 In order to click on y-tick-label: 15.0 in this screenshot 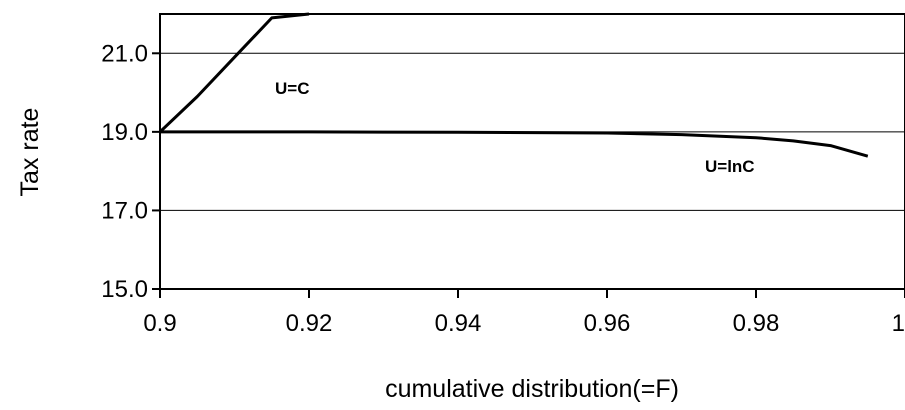, I will do `click(124, 289)`.